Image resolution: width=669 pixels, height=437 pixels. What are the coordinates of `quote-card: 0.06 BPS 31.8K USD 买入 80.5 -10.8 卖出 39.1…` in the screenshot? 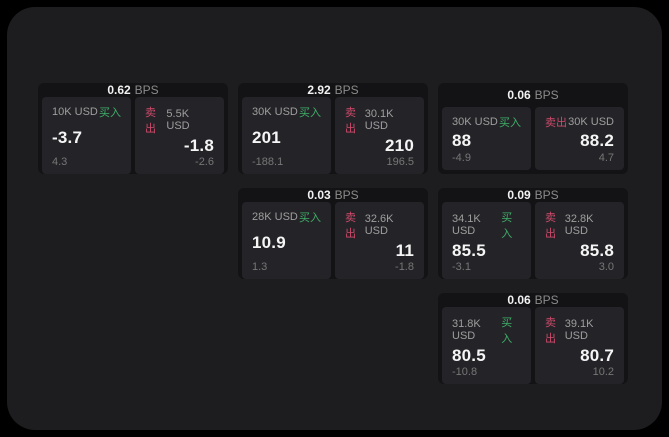 It's located at (533, 338).